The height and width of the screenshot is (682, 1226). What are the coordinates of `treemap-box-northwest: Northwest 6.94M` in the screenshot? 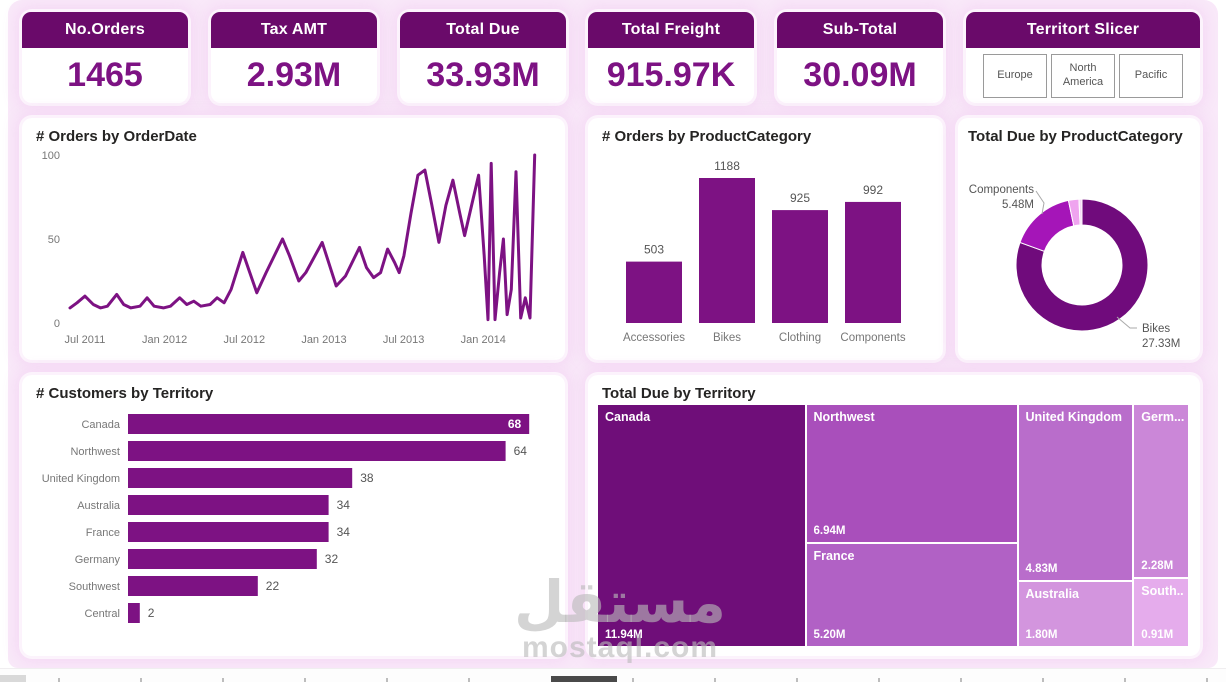 It's located at (911, 473).